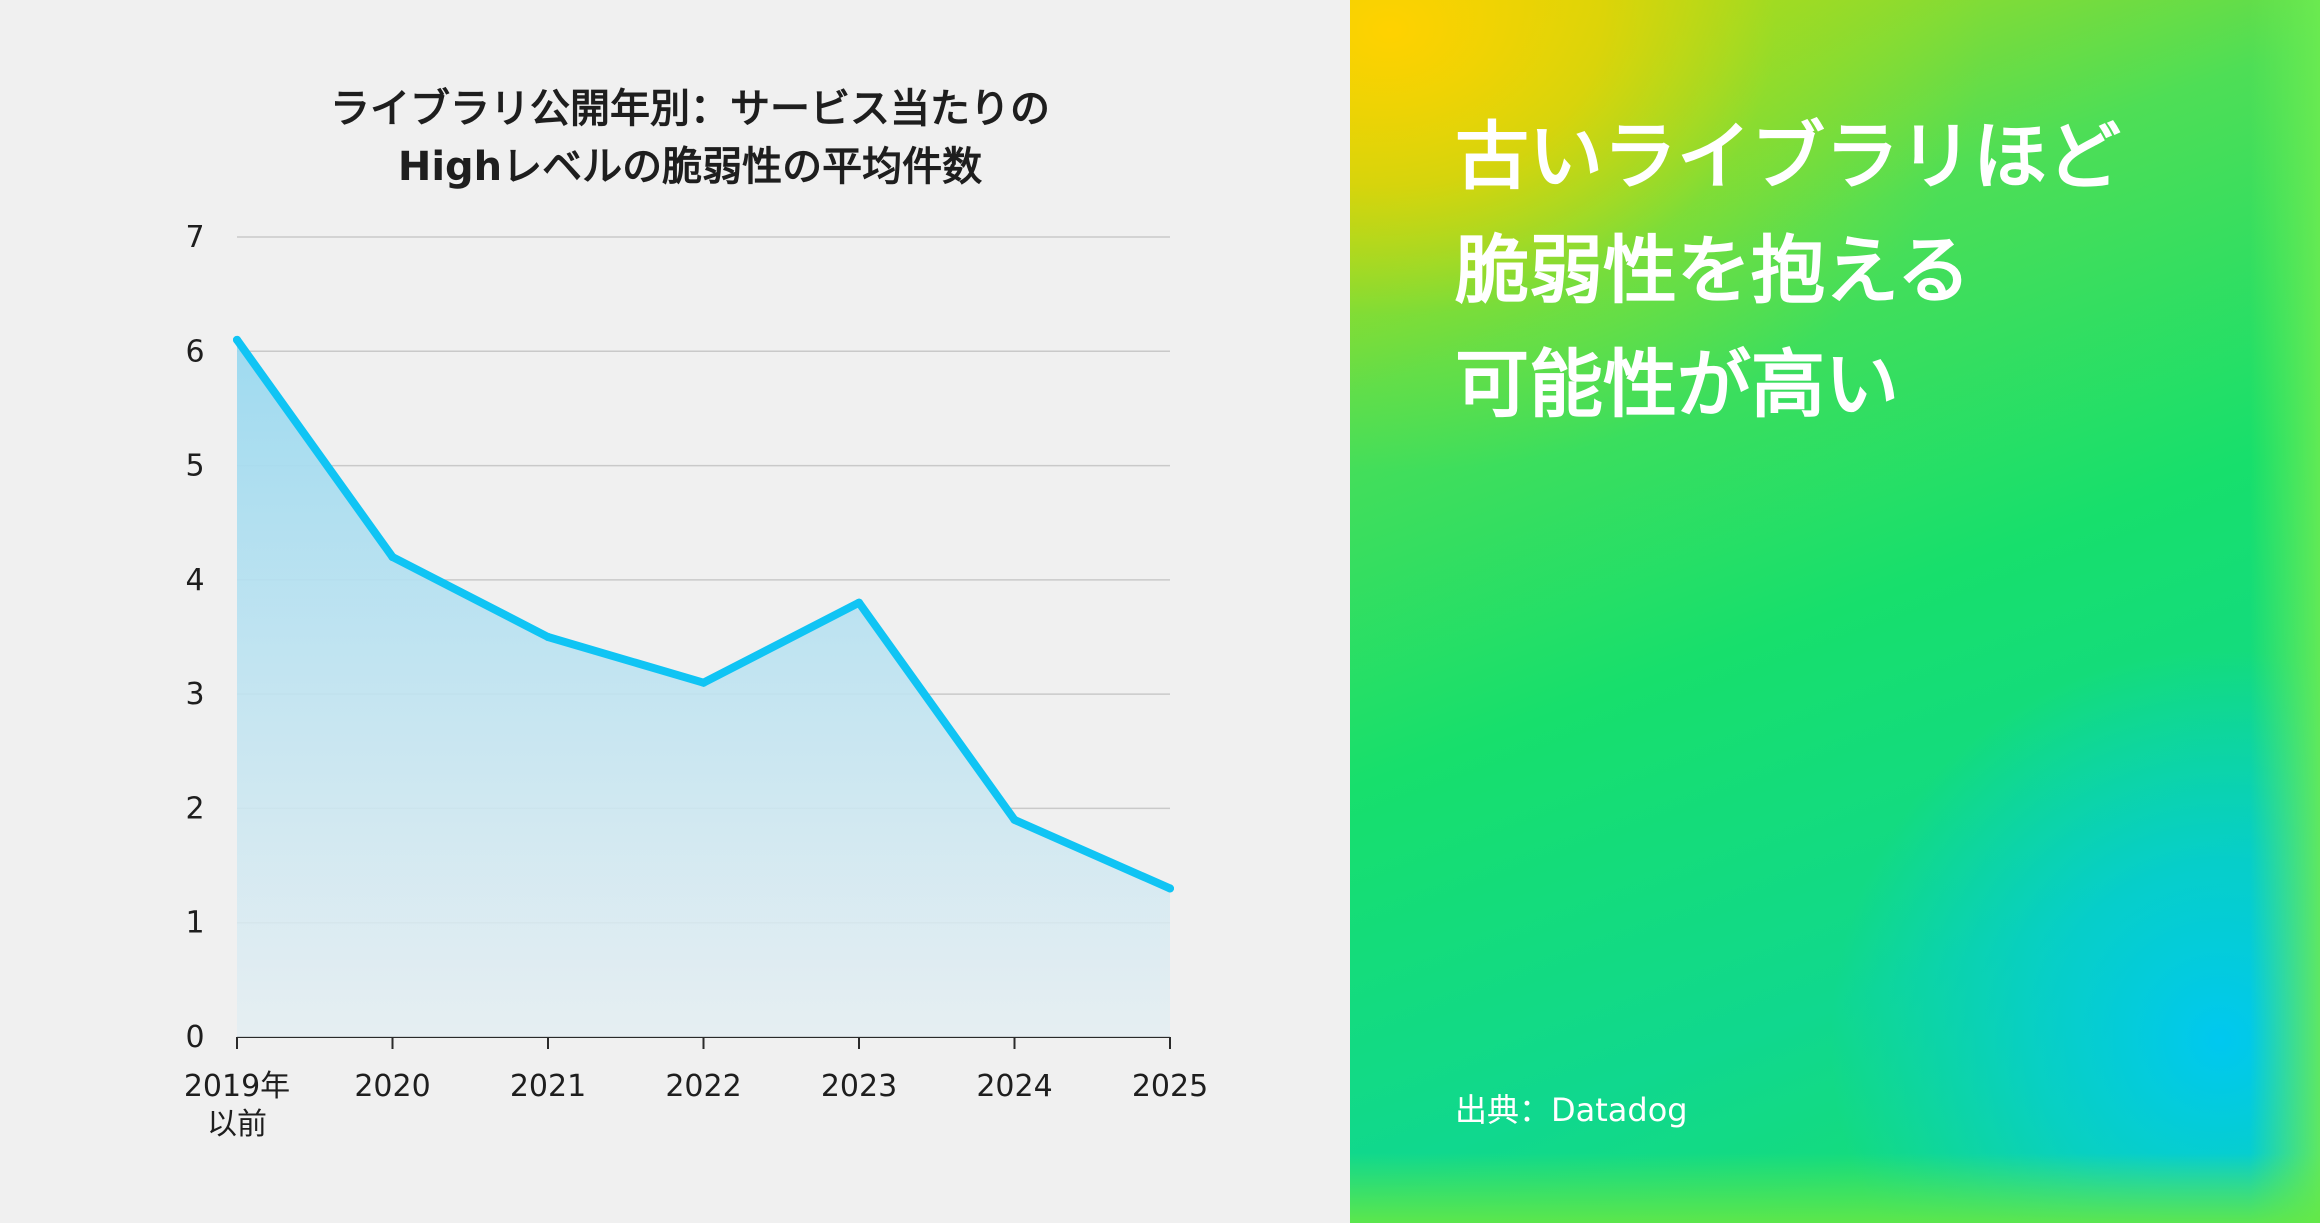 The height and width of the screenshot is (1223, 2320). Describe the element at coordinates (1677, 385) in the screenshot. I see `headline-line-3: 可能性が高い` at that location.